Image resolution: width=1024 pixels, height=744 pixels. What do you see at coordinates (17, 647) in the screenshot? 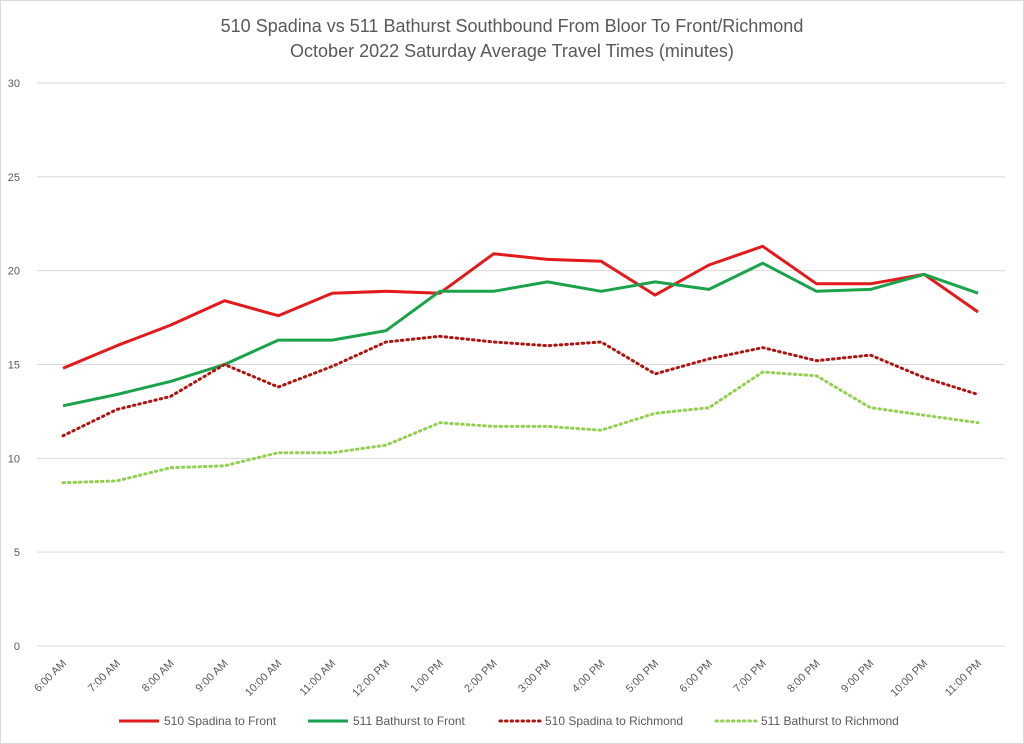
I see `y-tick-label: 0` at bounding box center [17, 647].